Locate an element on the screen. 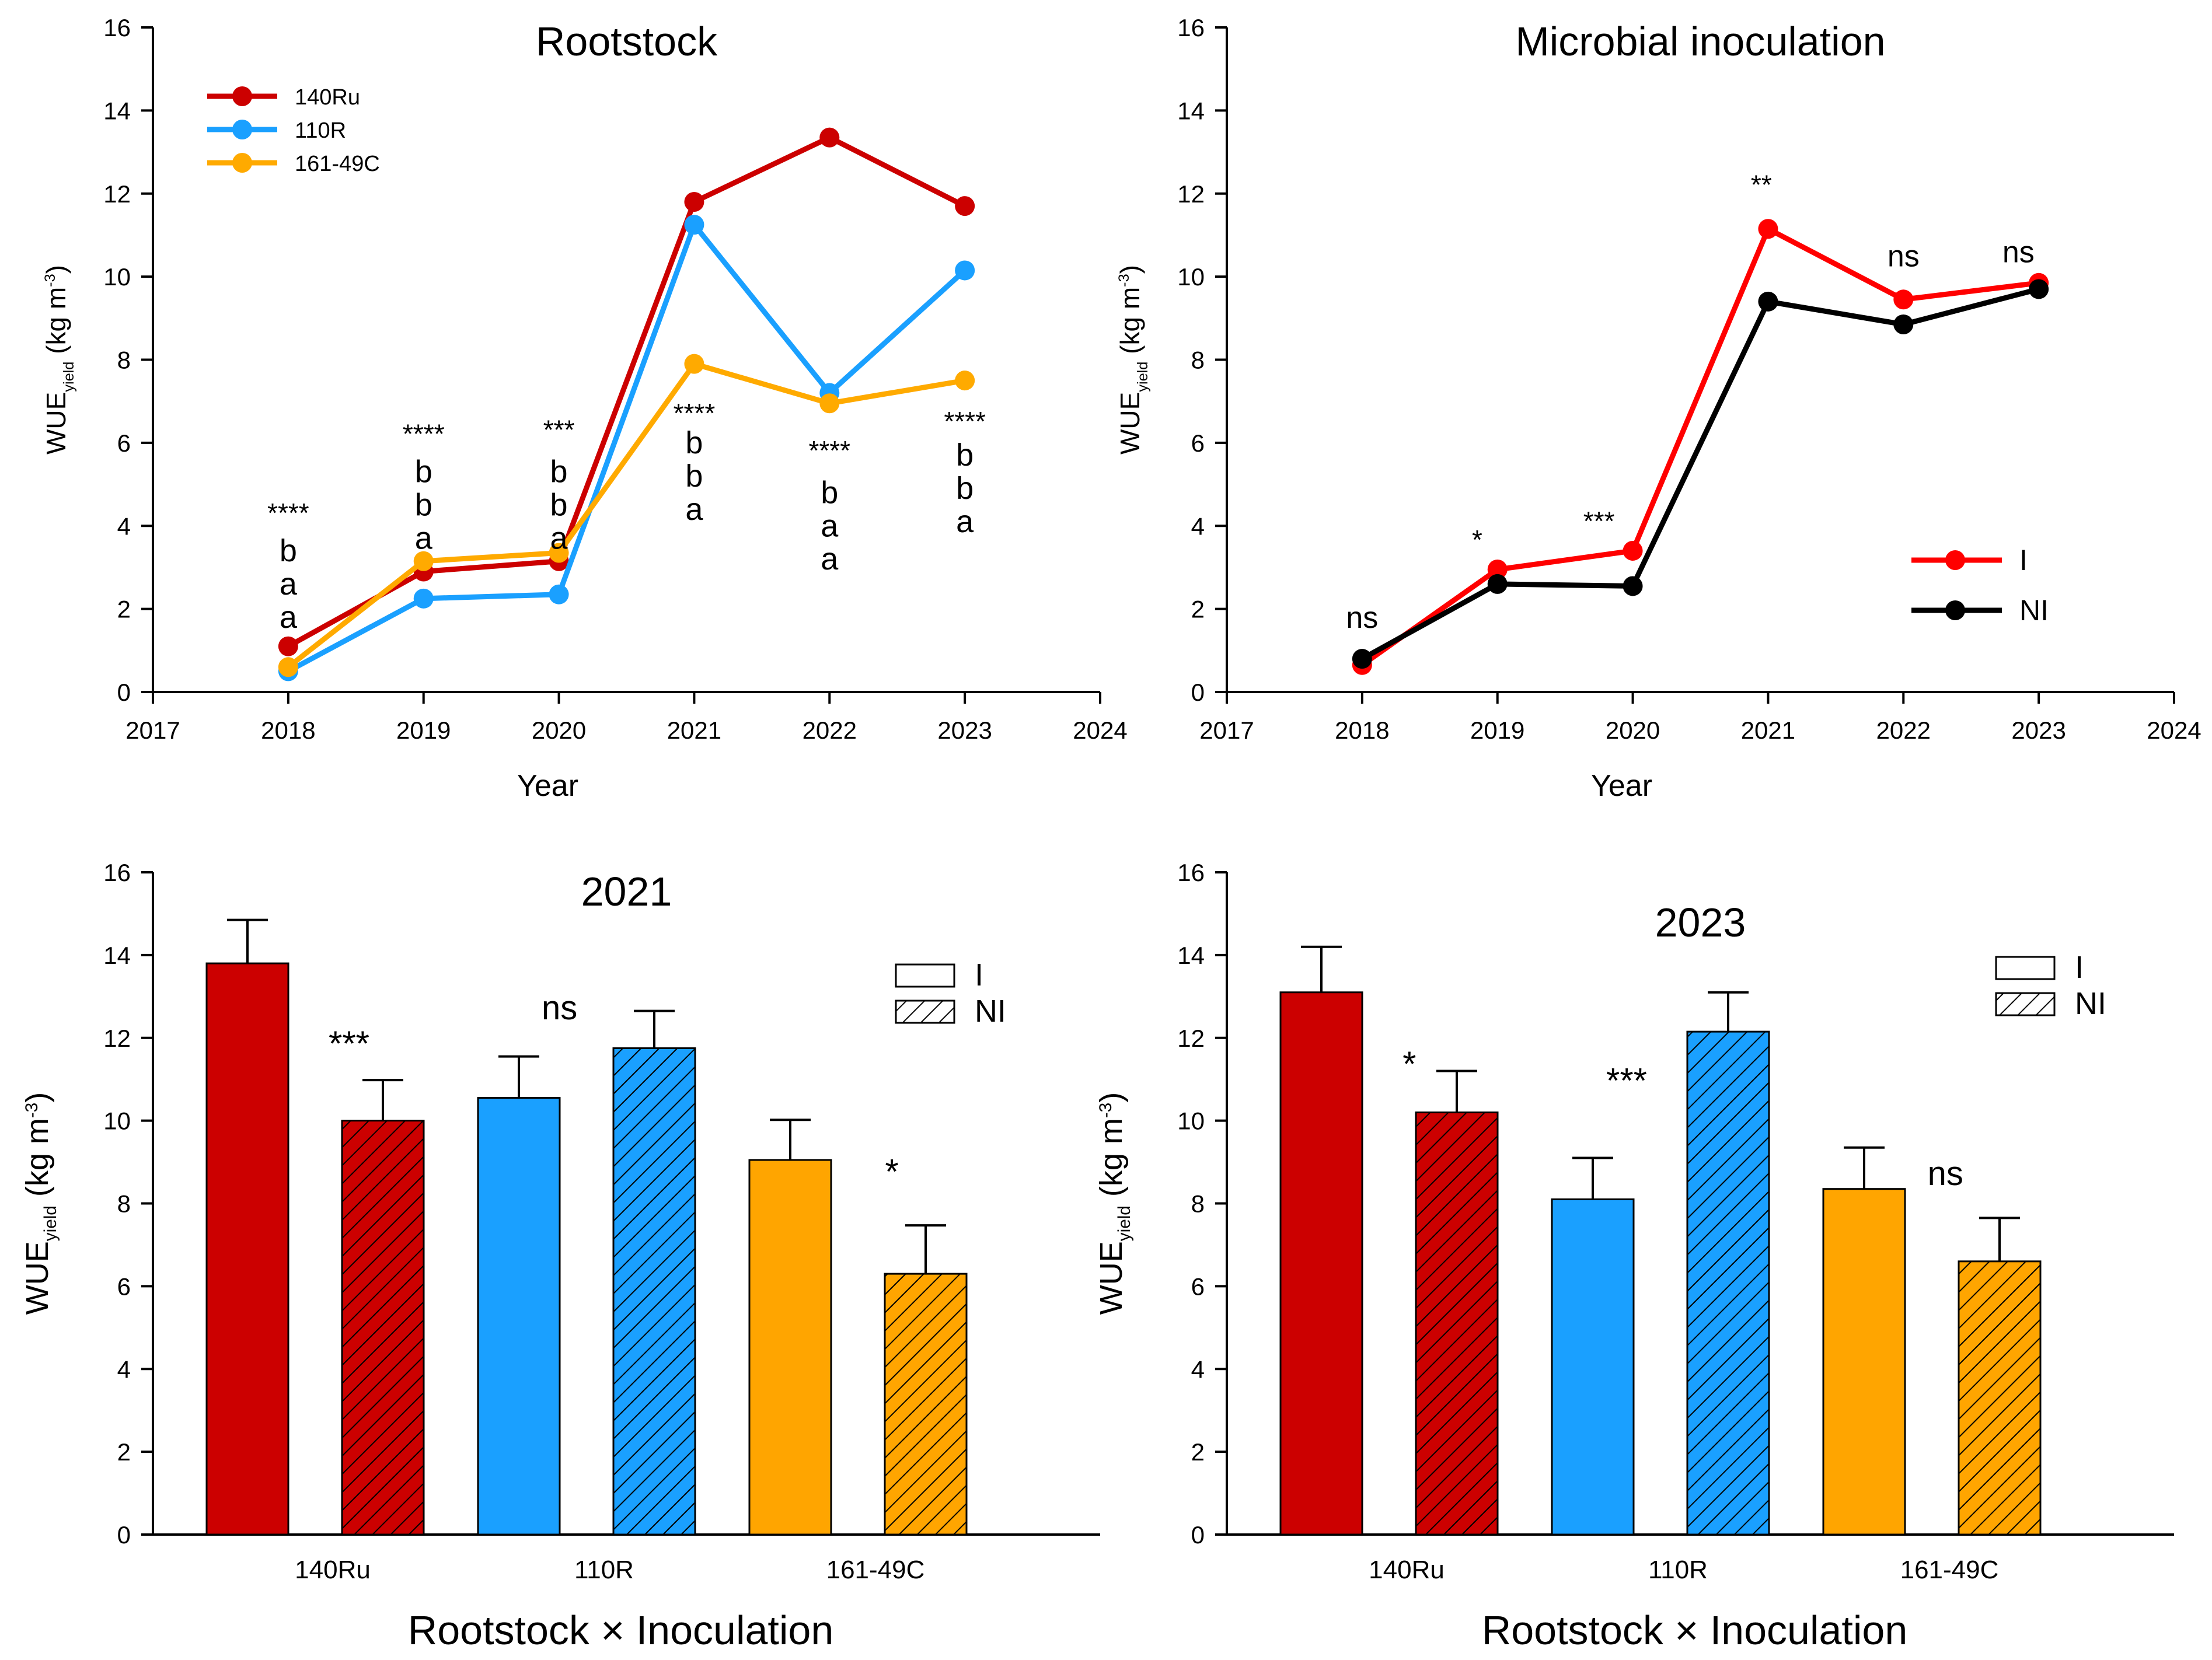 This screenshot has width=2212, height=1660. bar2021-y-tick-label: 6 is located at coordinates (124, 1286).